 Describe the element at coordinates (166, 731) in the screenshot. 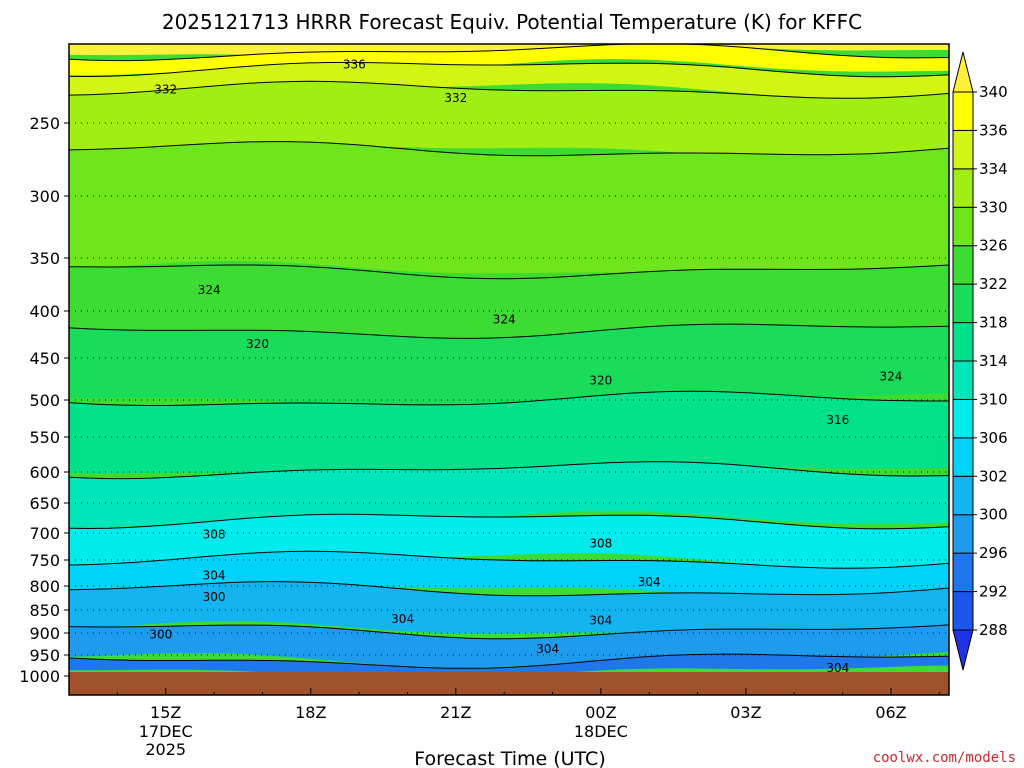

I see `x-tick-sublabel: 17DEC` at that location.